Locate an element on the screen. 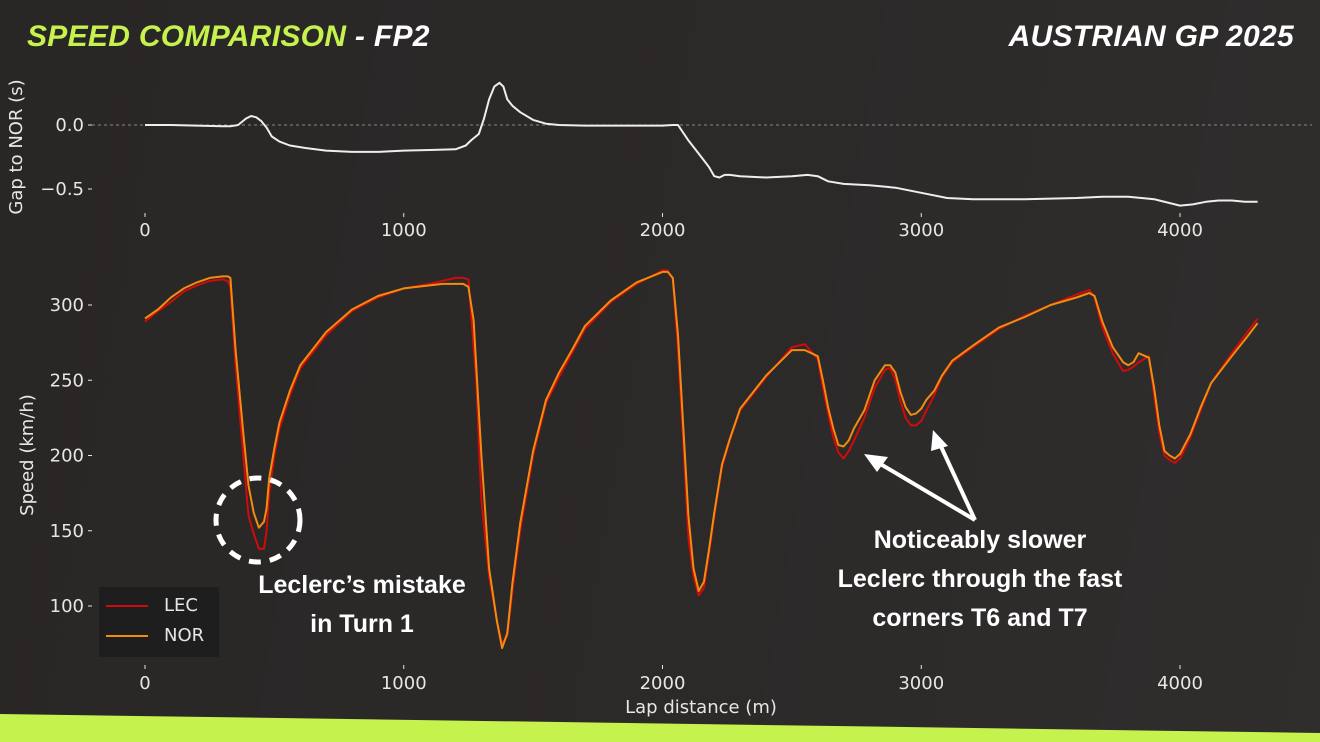  legend-label-lec: LEC is located at coordinates (181, 605).